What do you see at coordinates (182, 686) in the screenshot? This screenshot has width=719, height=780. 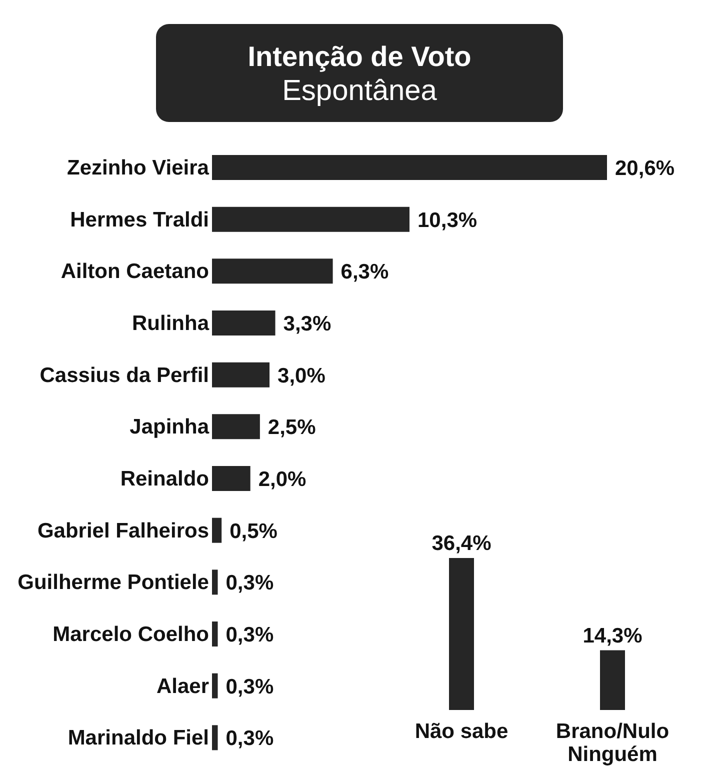 I see `y-tick-label: Alaer` at bounding box center [182, 686].